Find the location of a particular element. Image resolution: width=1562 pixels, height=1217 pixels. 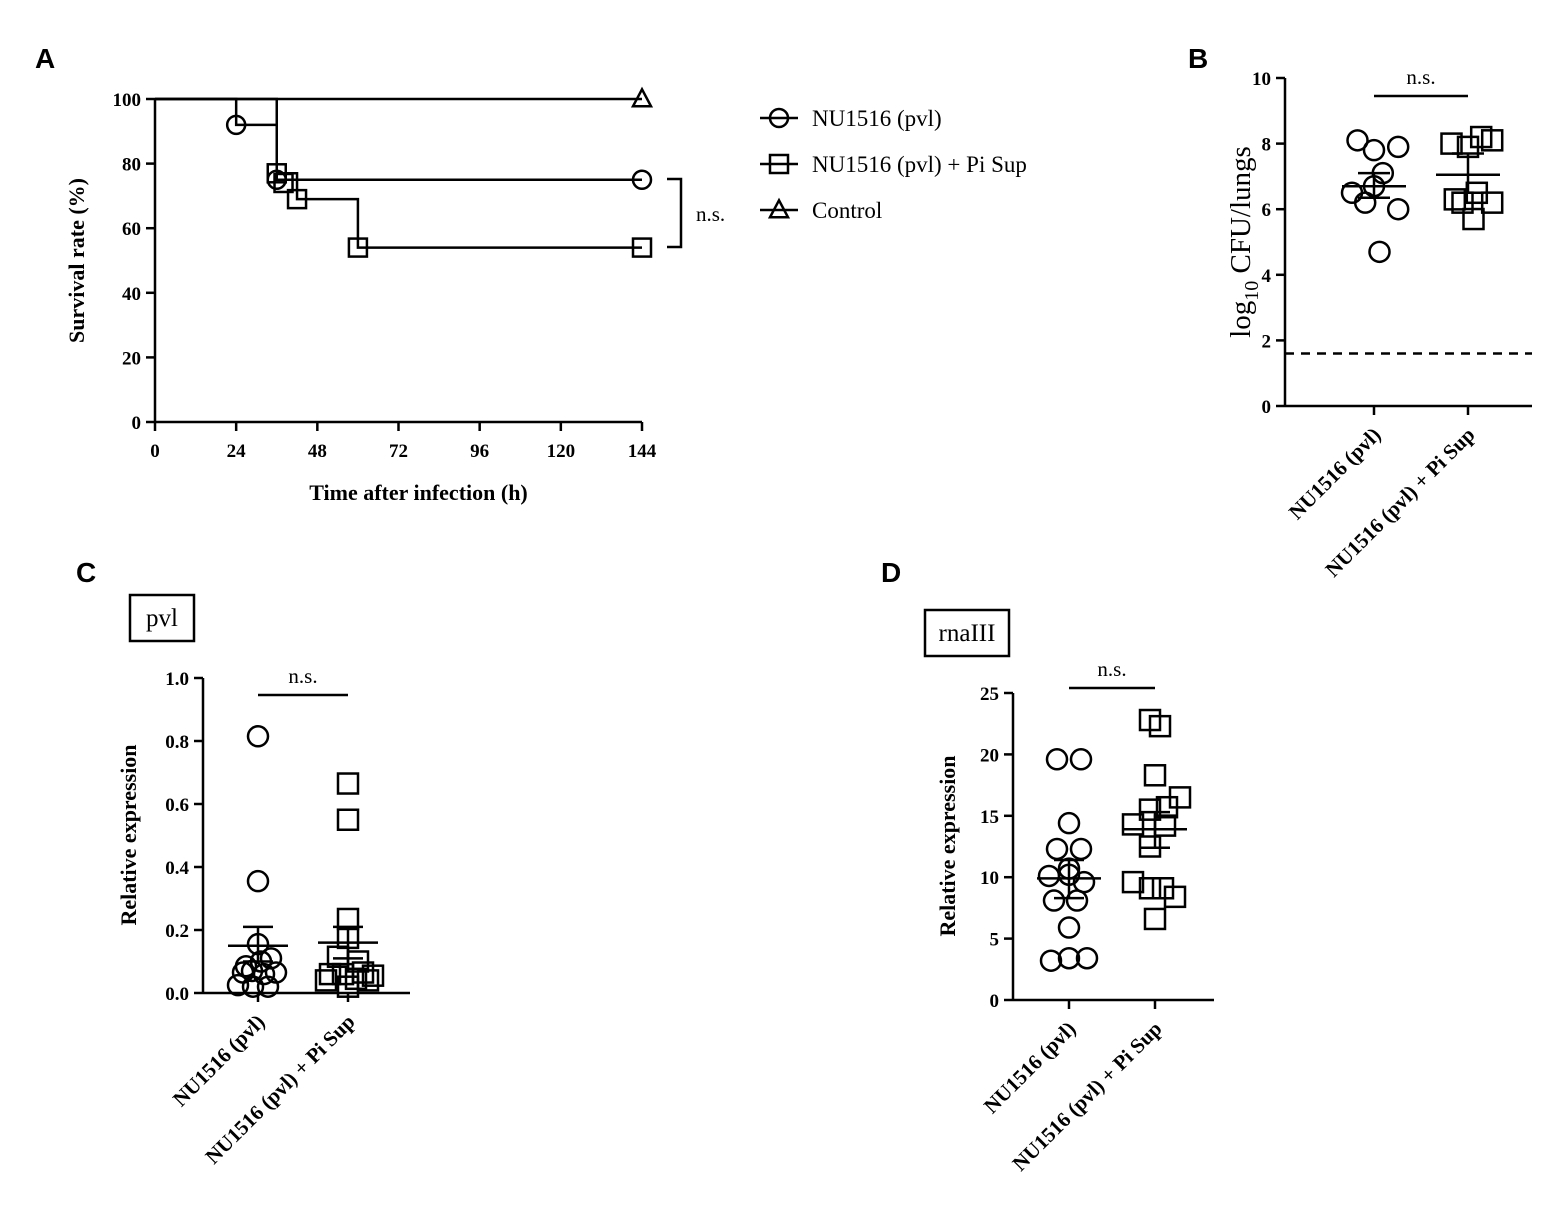

legend-triangle-icon is located at coordinates (779, 208).